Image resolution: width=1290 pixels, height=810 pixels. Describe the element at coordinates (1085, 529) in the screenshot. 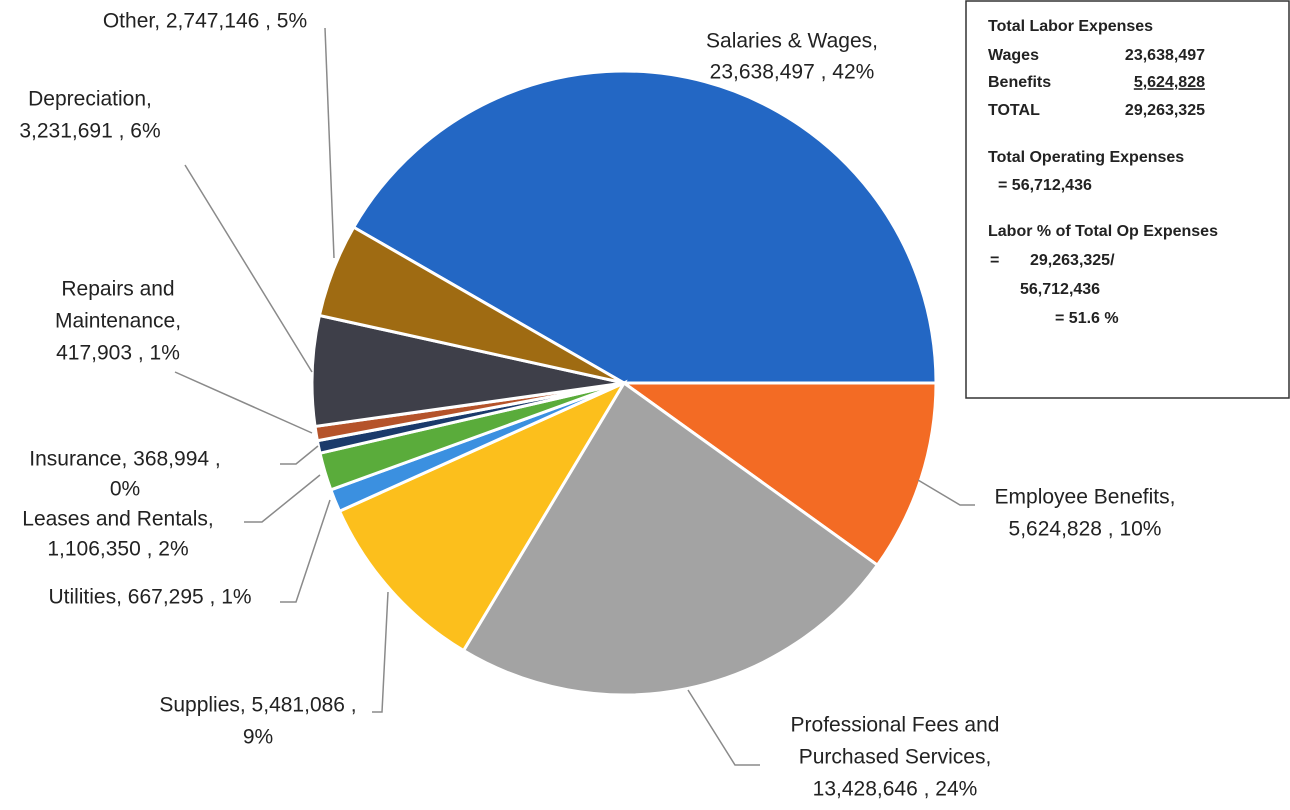

I see `slice-label: 5,624,828 , 10%` at that location.